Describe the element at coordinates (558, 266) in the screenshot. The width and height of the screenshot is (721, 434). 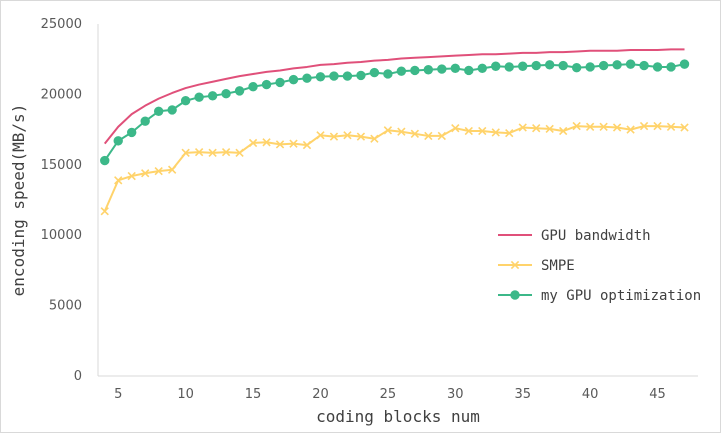
I see `legend-label: SMPE` at that location.